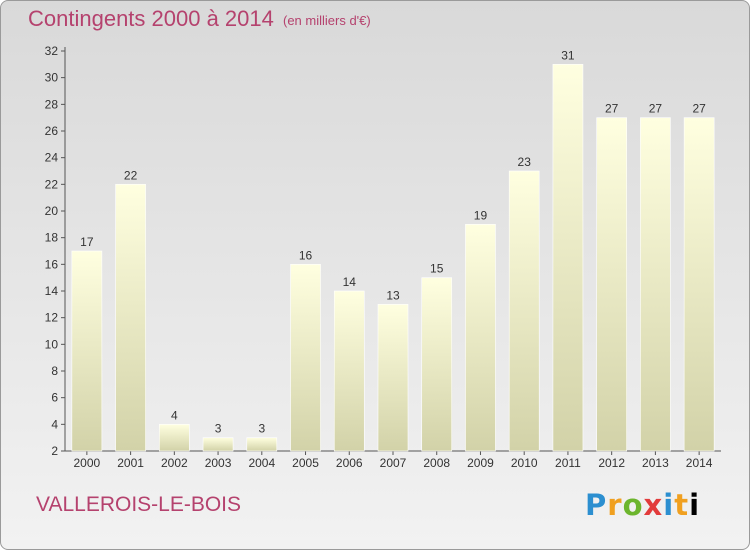 Image resolution: width=750 pixels, height=550 pixels. Describe the element at coordinates (305, 358) in the screenshot. I see `bar-2005` at that location.